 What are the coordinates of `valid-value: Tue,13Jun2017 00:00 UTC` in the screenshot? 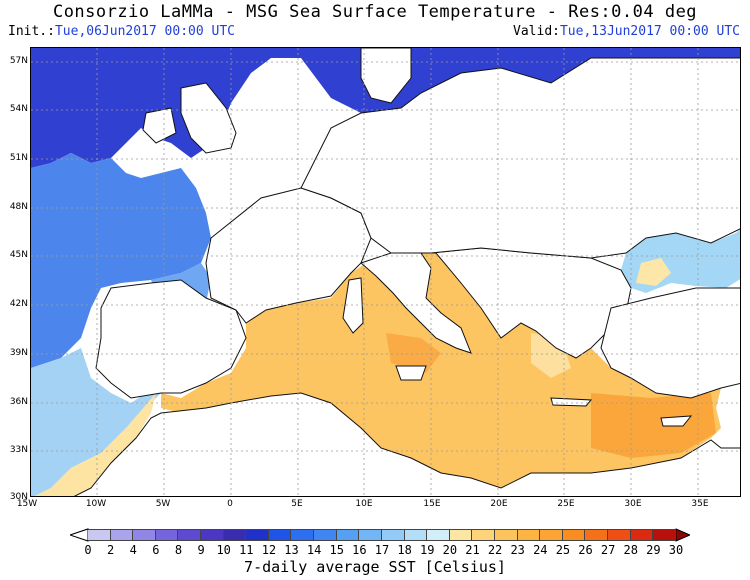 It's located at (649, 31).